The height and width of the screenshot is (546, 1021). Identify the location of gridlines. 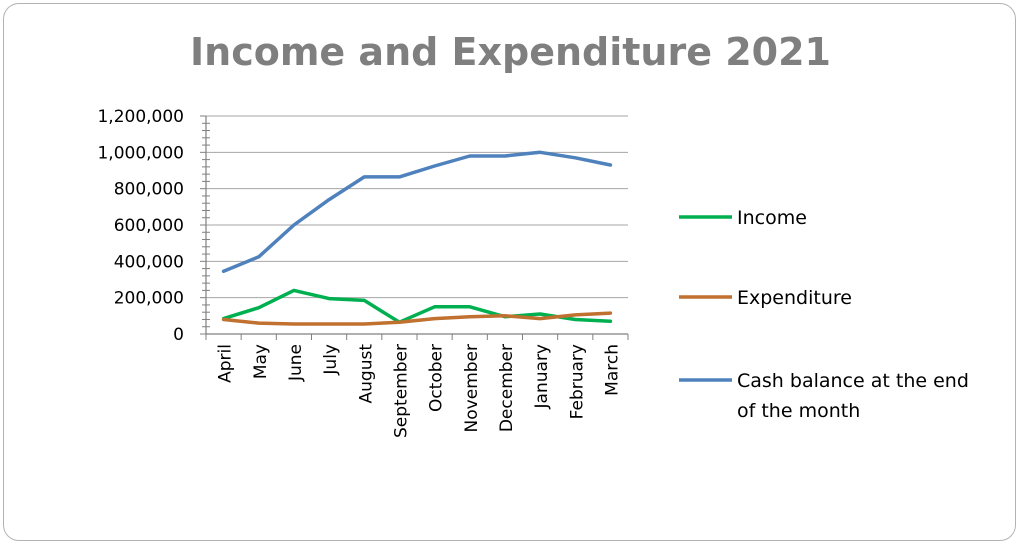
(417, 207).